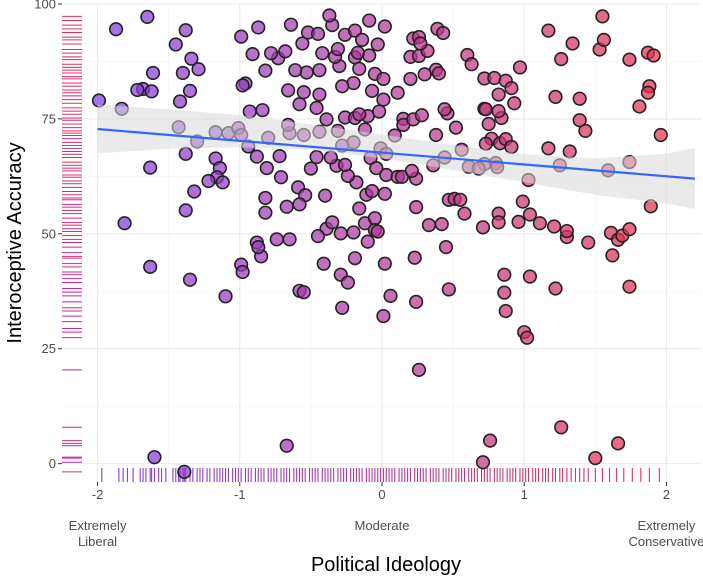 The width and height of the screenshot is (703, 577). What do you see at coordinates (72, 244) in the screenshot?
I see `y-rug` at bounding box center [72, 244].